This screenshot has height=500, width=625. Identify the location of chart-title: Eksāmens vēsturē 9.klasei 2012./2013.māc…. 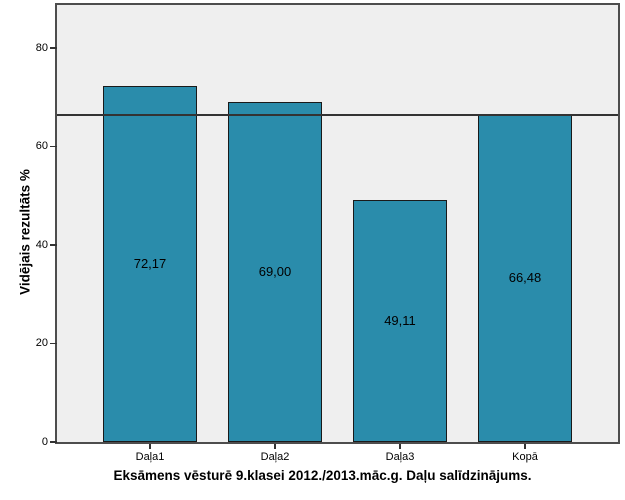
(322, 475).